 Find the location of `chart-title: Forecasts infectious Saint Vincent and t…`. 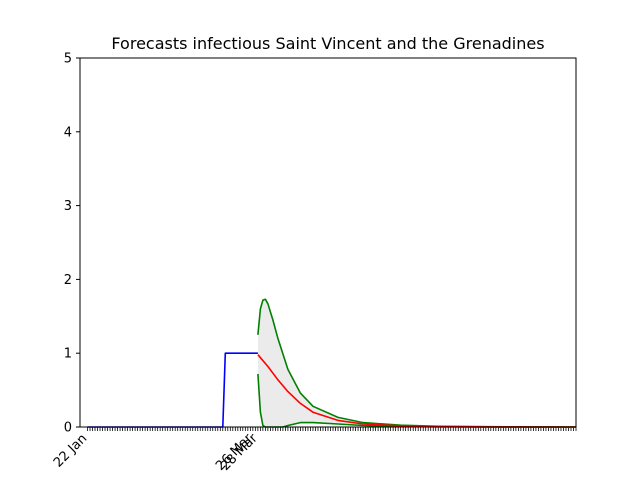

chart-title: Forecasts infectious Saint Vincent and t… is located at coordinates (327, 43).